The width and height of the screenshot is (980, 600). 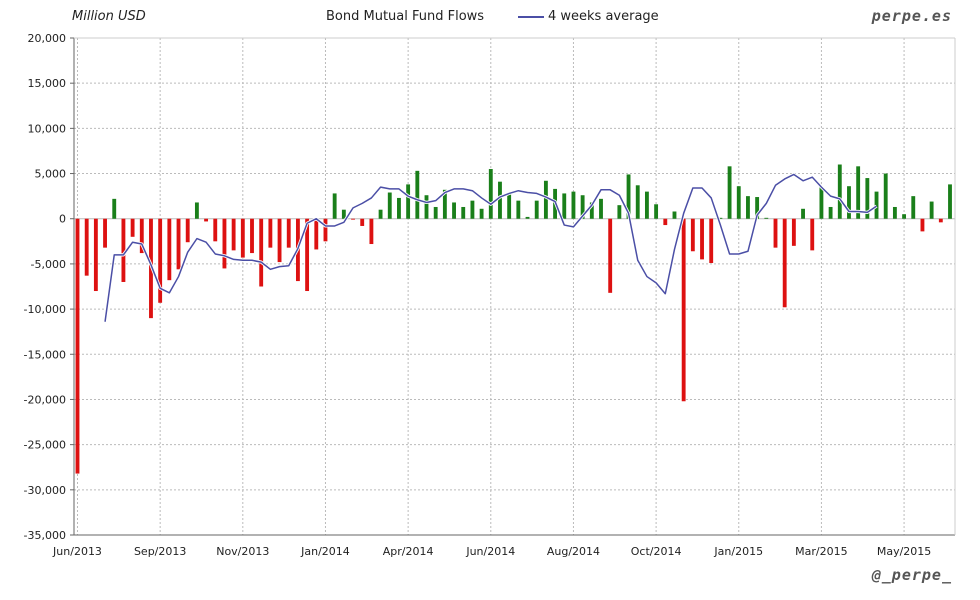 What do you see at coordinates (109, 16) in the screenshot?
I see `unit-label: Million USD` at bounding box center [109, 16].